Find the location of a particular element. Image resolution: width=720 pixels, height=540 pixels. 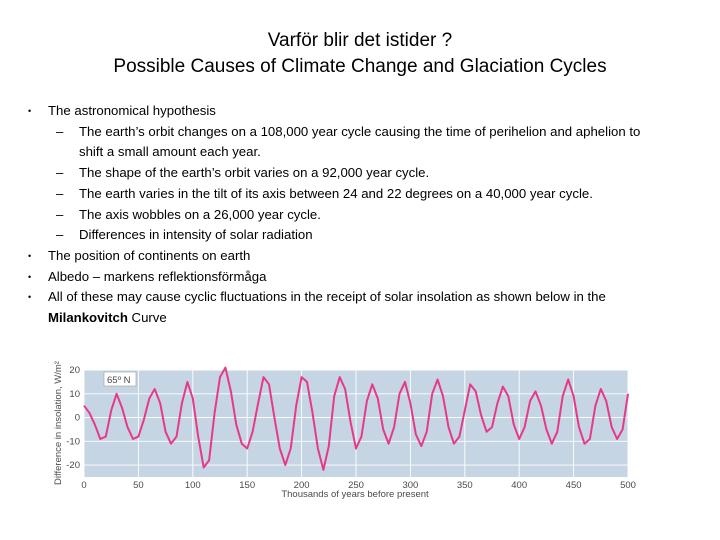

y-tick-label: 20 is located at coordinates (74, 370).